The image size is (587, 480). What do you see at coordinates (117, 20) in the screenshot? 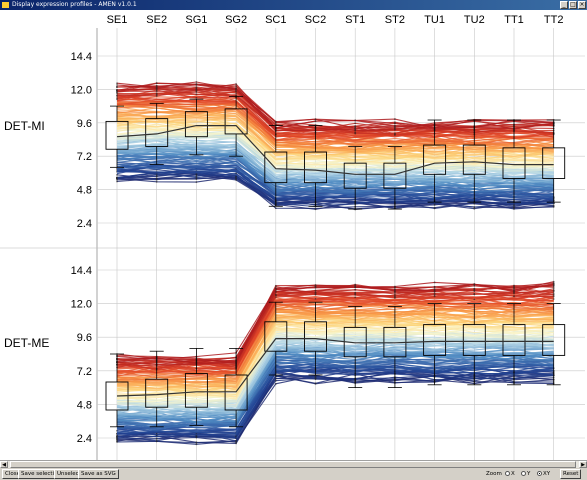
I see `column-label: SE1` at bounding box center [117, 20].